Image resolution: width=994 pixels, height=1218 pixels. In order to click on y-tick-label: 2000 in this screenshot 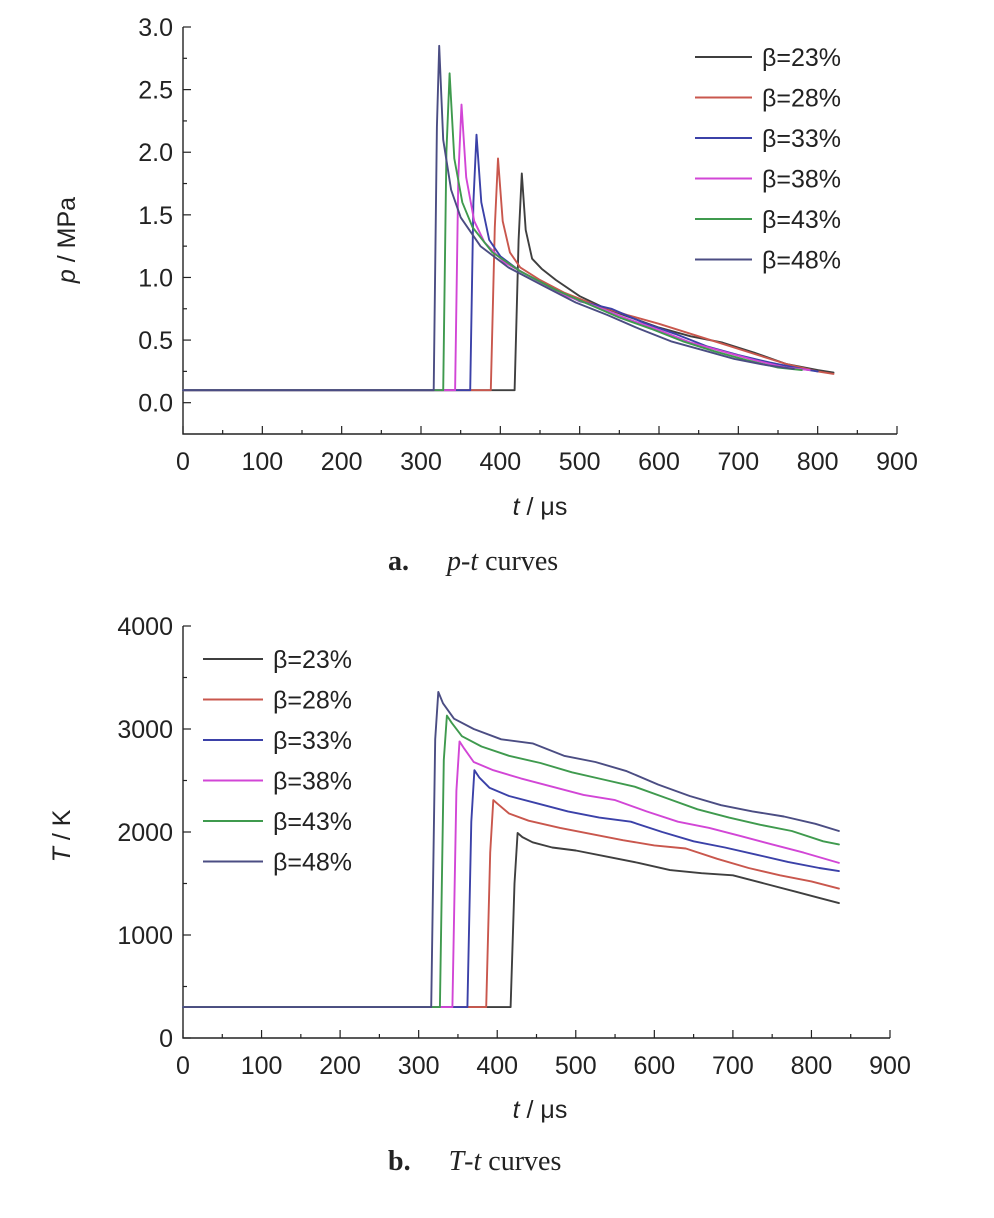, I will do `click(145, 833)`.